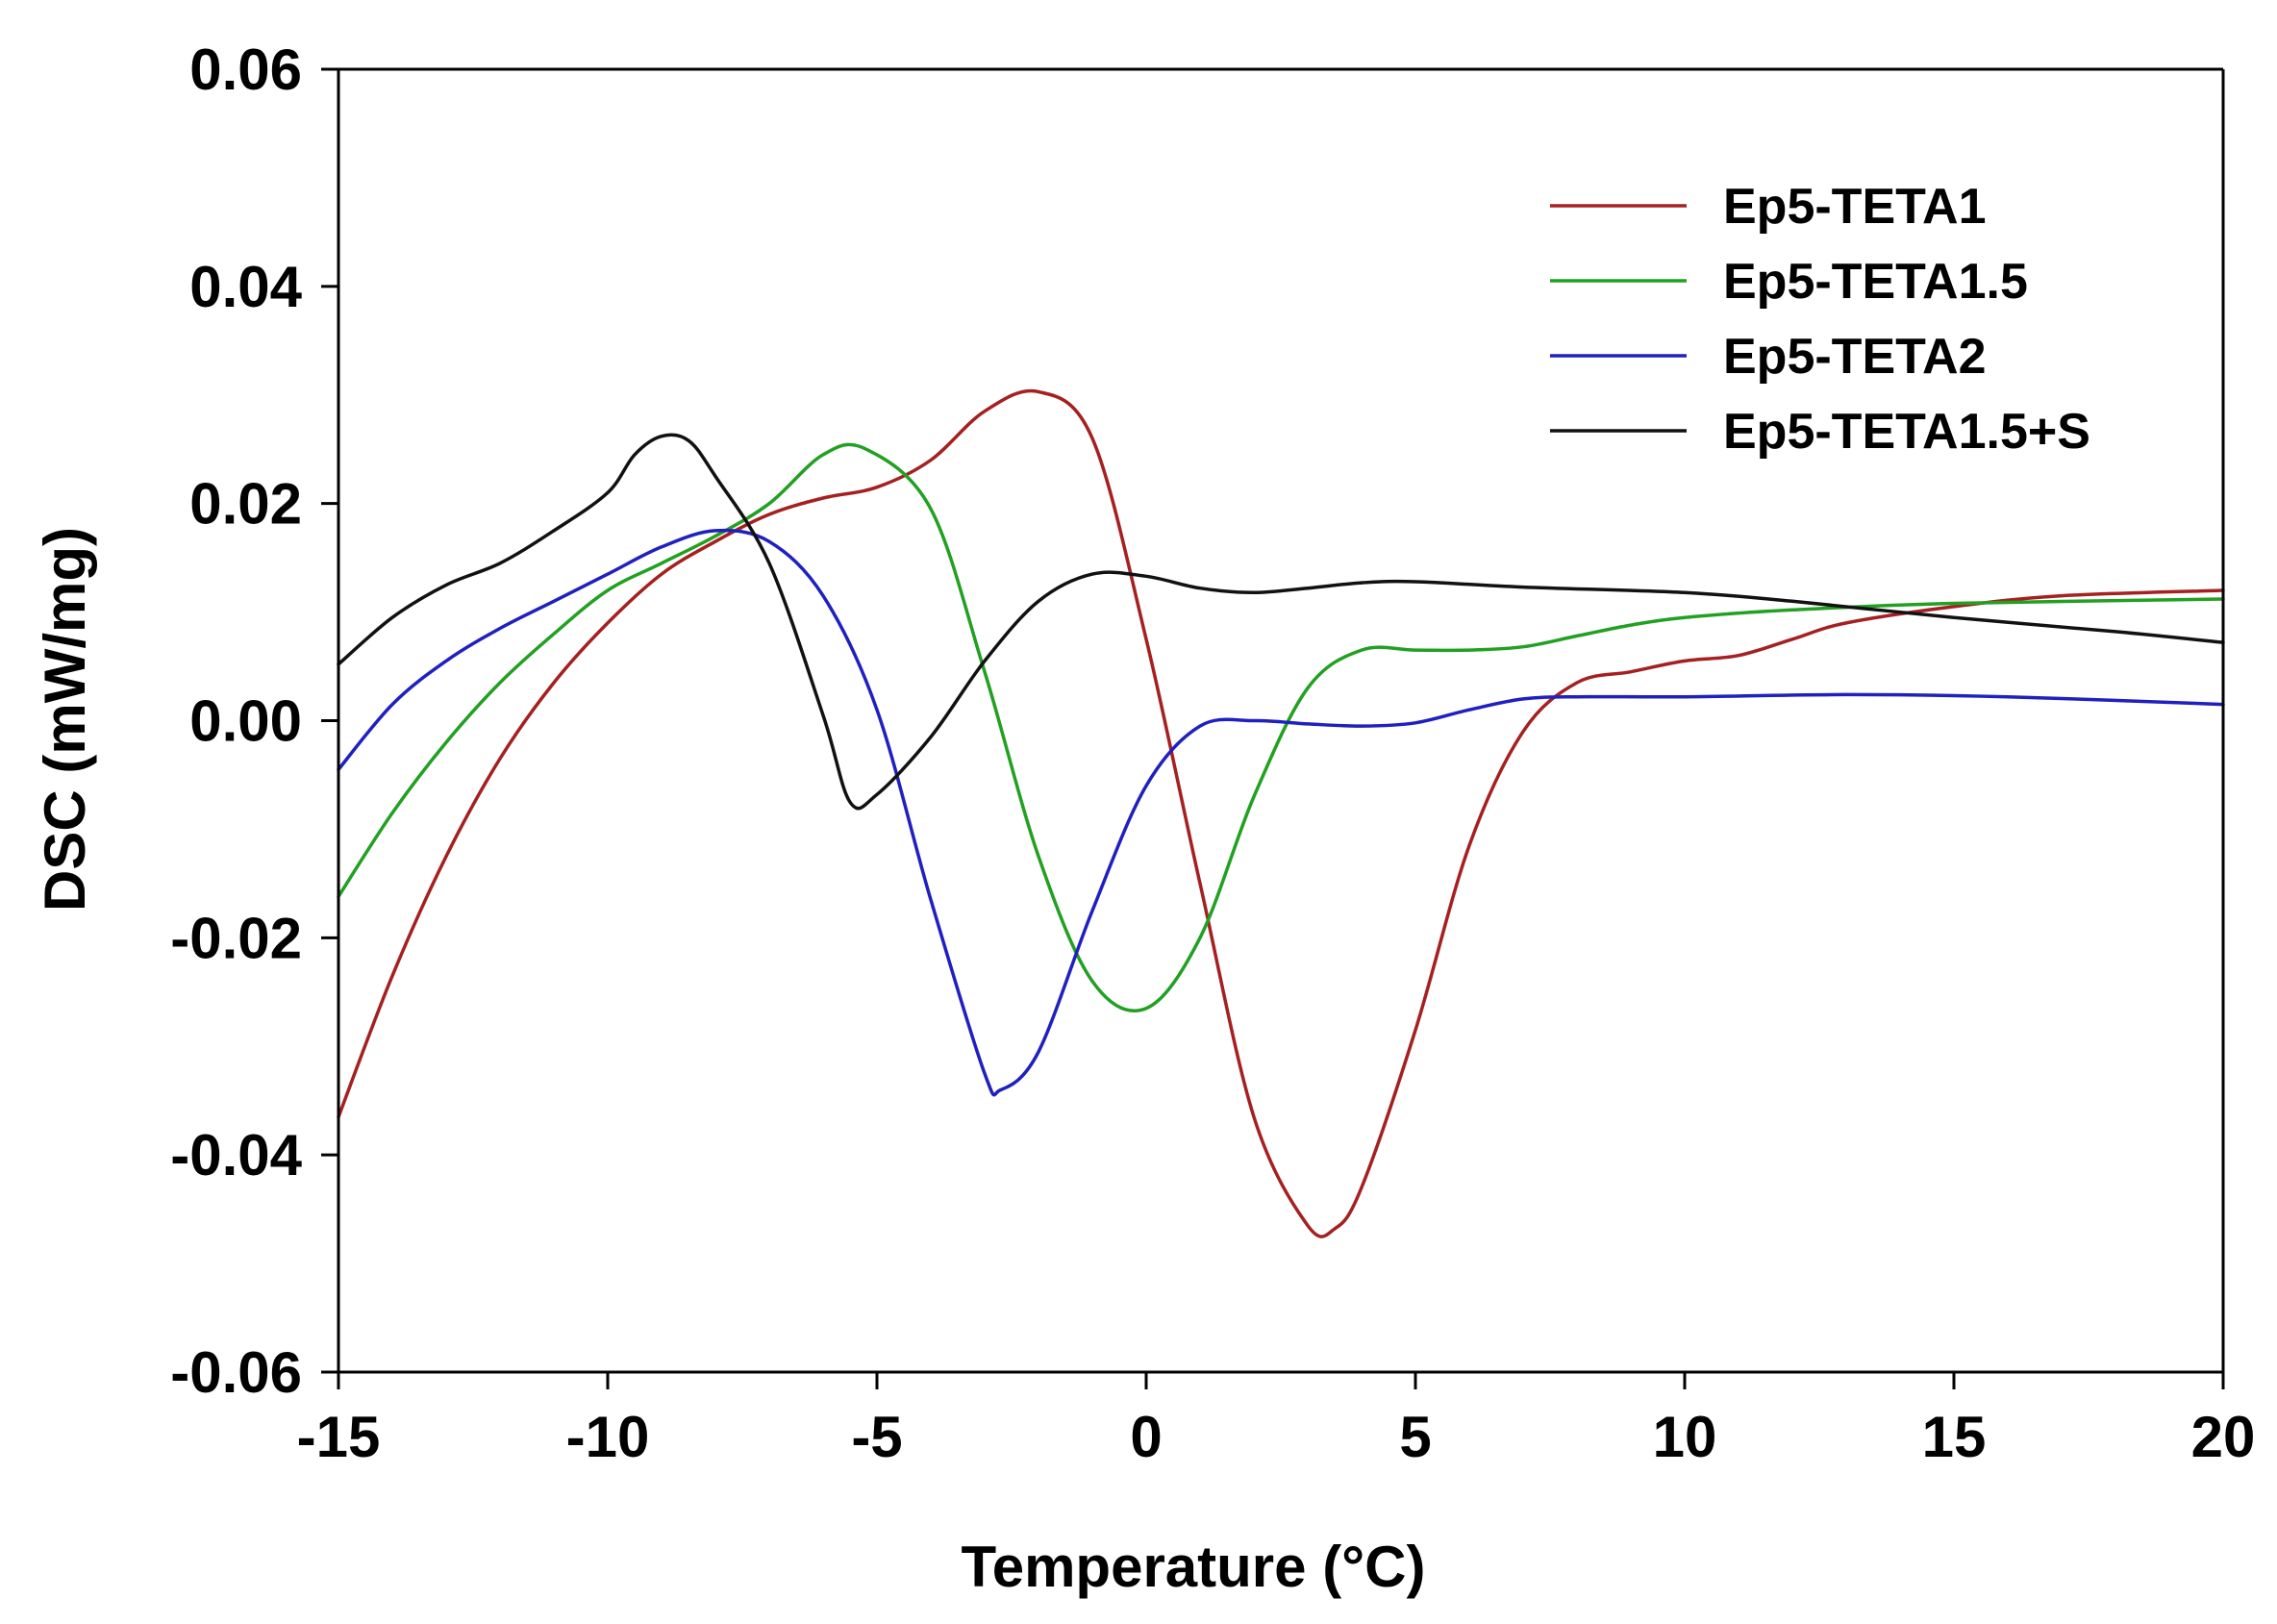 This screenshot has width=2277, height=1624. What do you see at coordinates (236, 1155) in the screenshot?
I see `y-tick-label: -0.04` at bounding box center [236, 1155].